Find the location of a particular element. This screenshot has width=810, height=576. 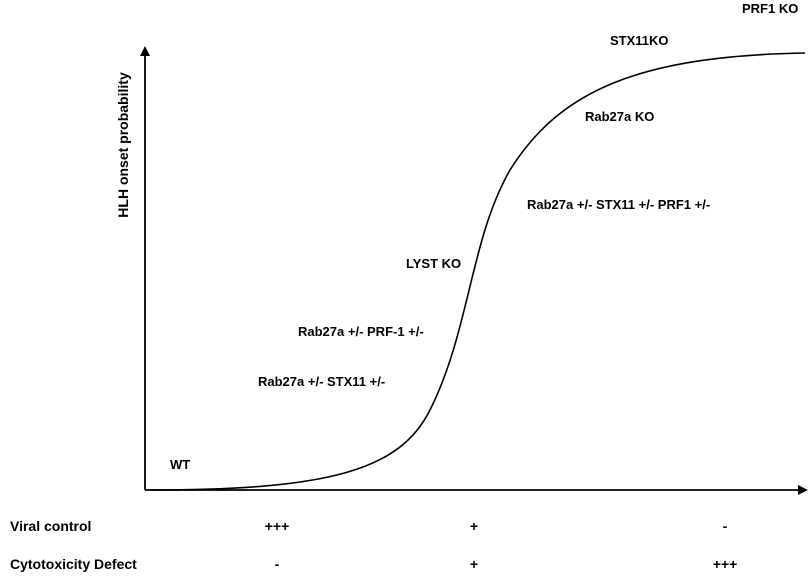

label-lyst-ko: LYST KO is located at coordinates (433, 263).